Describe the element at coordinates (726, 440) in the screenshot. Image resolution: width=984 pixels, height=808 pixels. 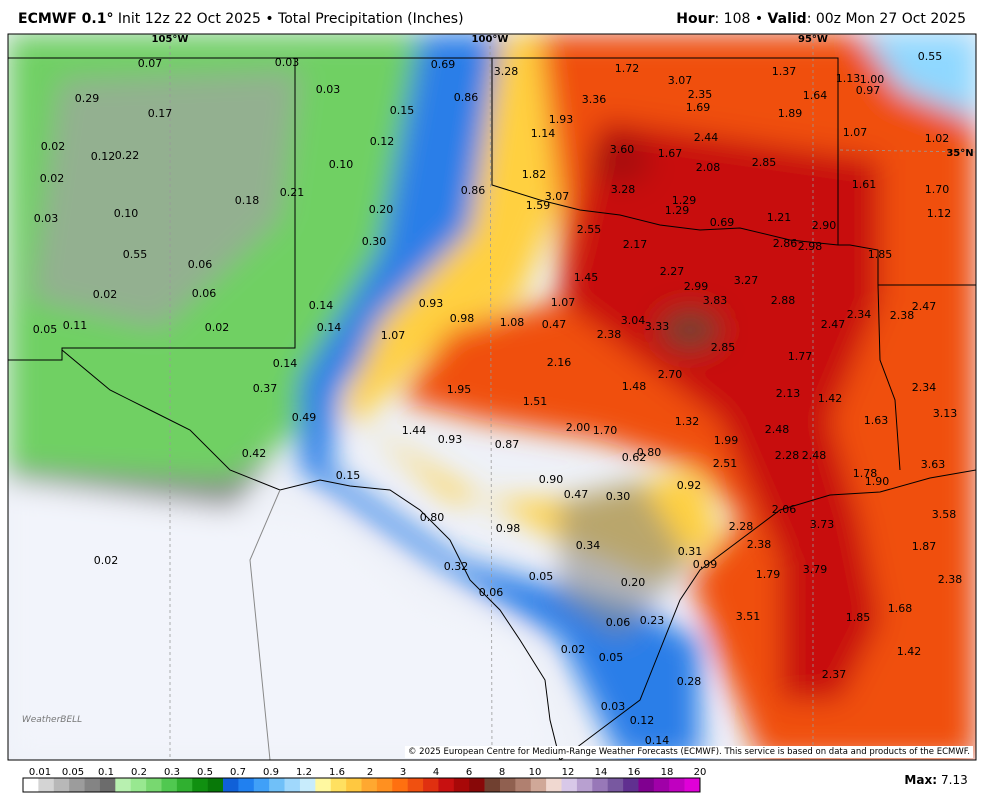
I see `map-value: 1.99` at that location.